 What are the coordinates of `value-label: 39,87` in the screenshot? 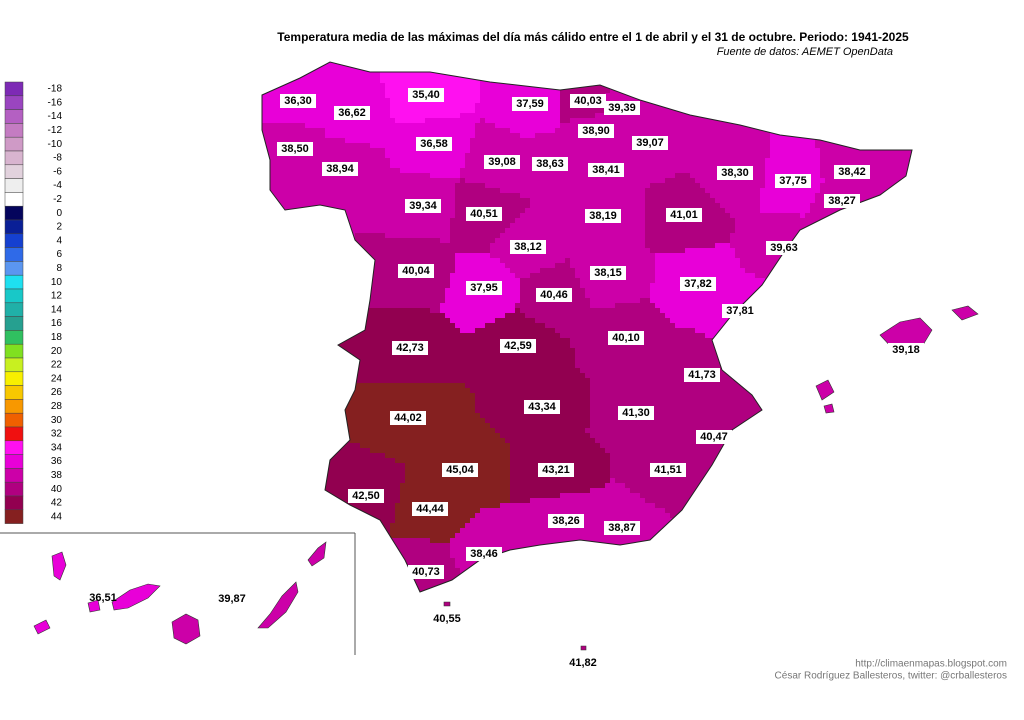 It's located at (232, 599).